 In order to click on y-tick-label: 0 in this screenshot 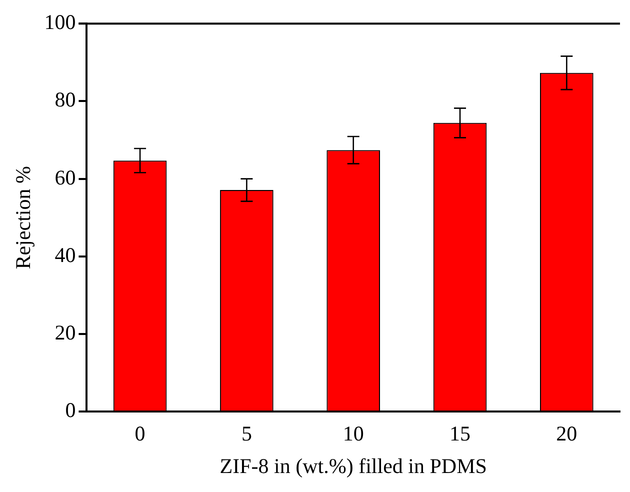, I will do `click(70, 410)`.